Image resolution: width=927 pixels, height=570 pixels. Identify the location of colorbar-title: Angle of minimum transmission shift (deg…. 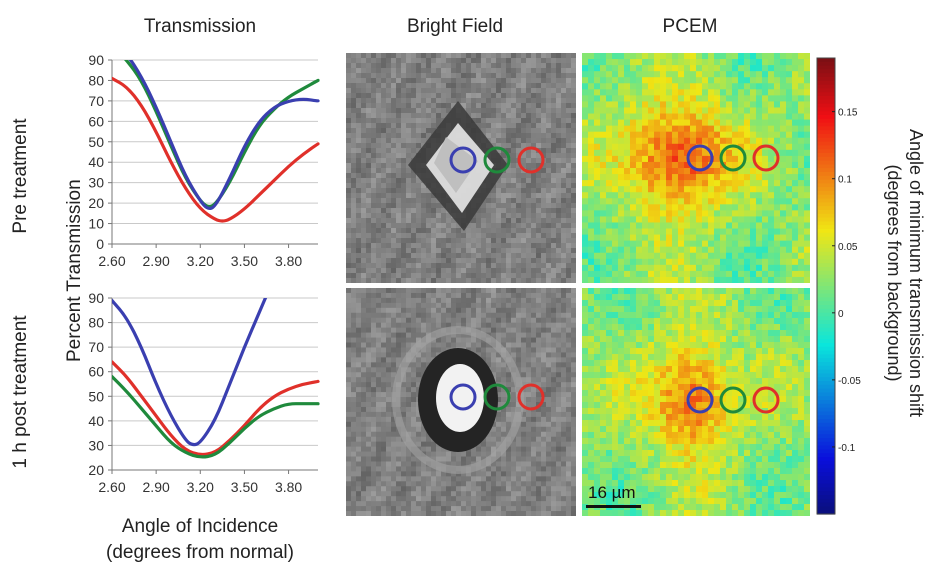
(904, 273).